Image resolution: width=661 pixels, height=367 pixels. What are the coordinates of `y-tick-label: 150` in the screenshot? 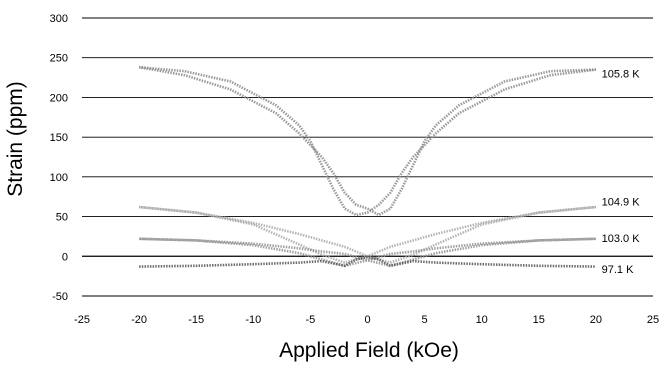 It's located at (59, 138).